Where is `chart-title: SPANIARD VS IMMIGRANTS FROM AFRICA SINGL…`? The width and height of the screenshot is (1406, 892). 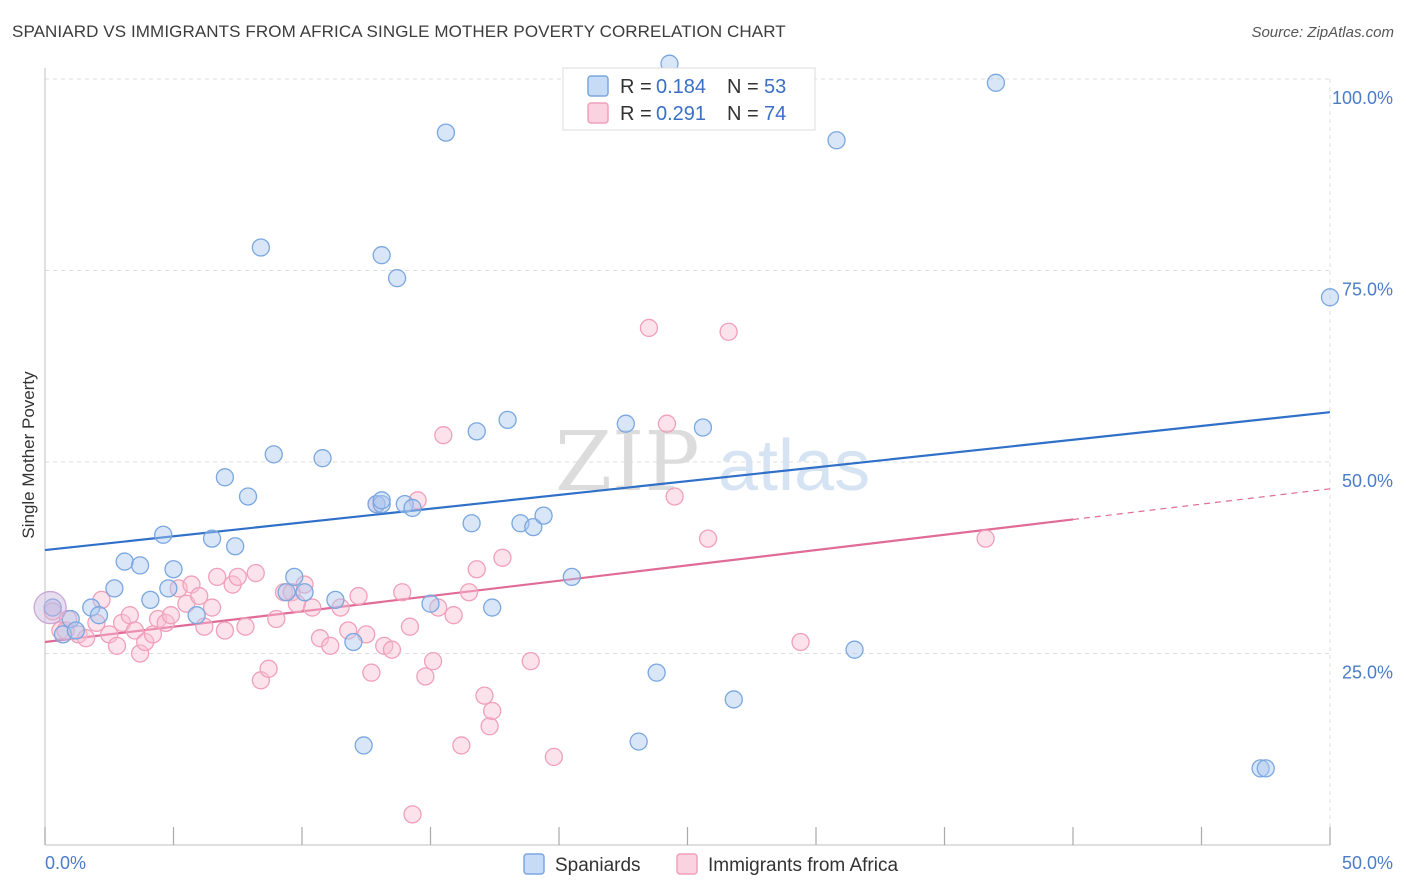 chart-title: SPANIARD VS IMMIGRANTS FROM AFRICA SINGL… is located at coordinates (399, 31).